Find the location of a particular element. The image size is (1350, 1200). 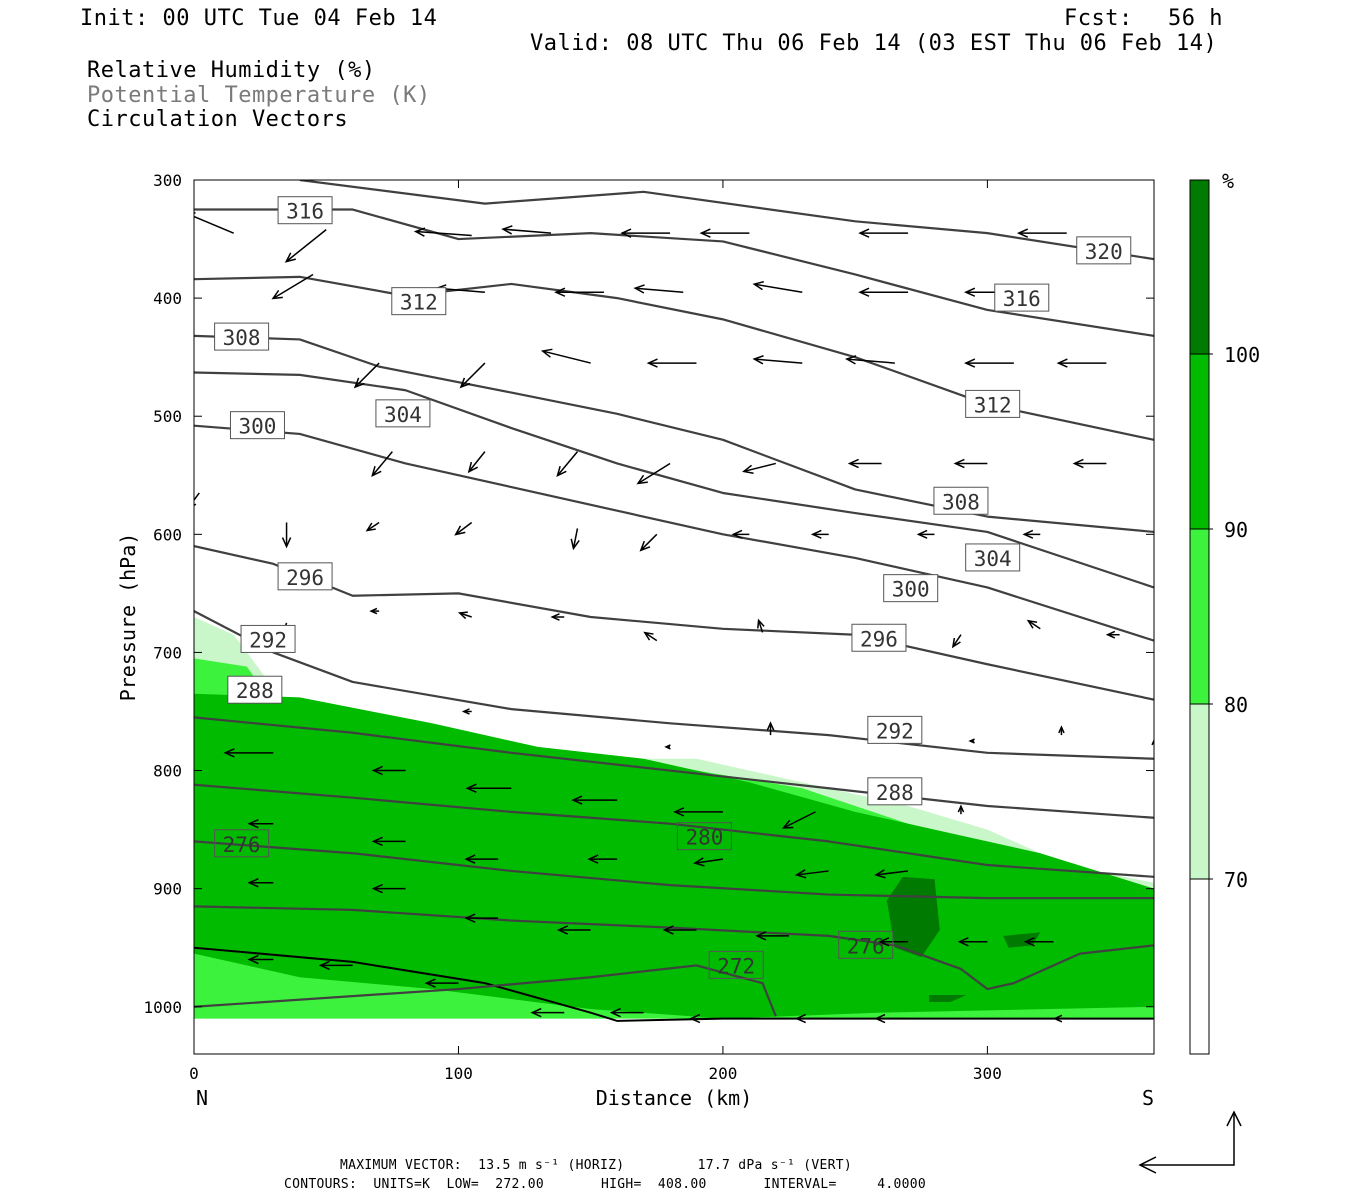

isentrope-label-text: 292 is located at coordinates (268, 640).